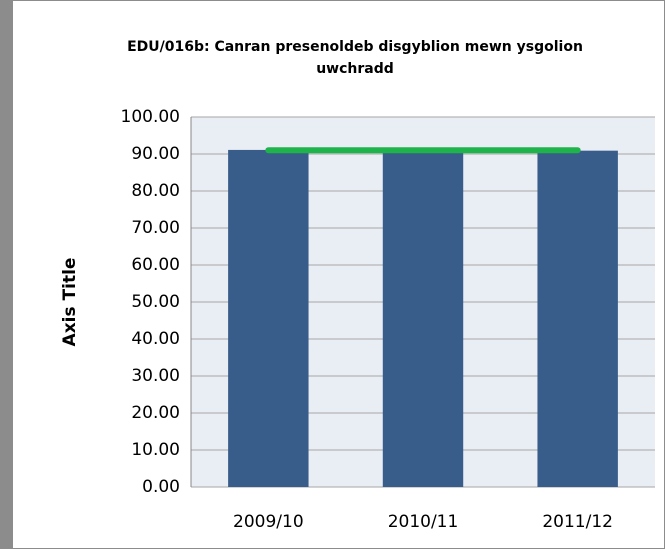 This screenshot has width=665, height=549. What do you see at coordinates (155, 339) in the screenshot?
I see `y-tick-label: 40.00` at bounding box center [155, 339].